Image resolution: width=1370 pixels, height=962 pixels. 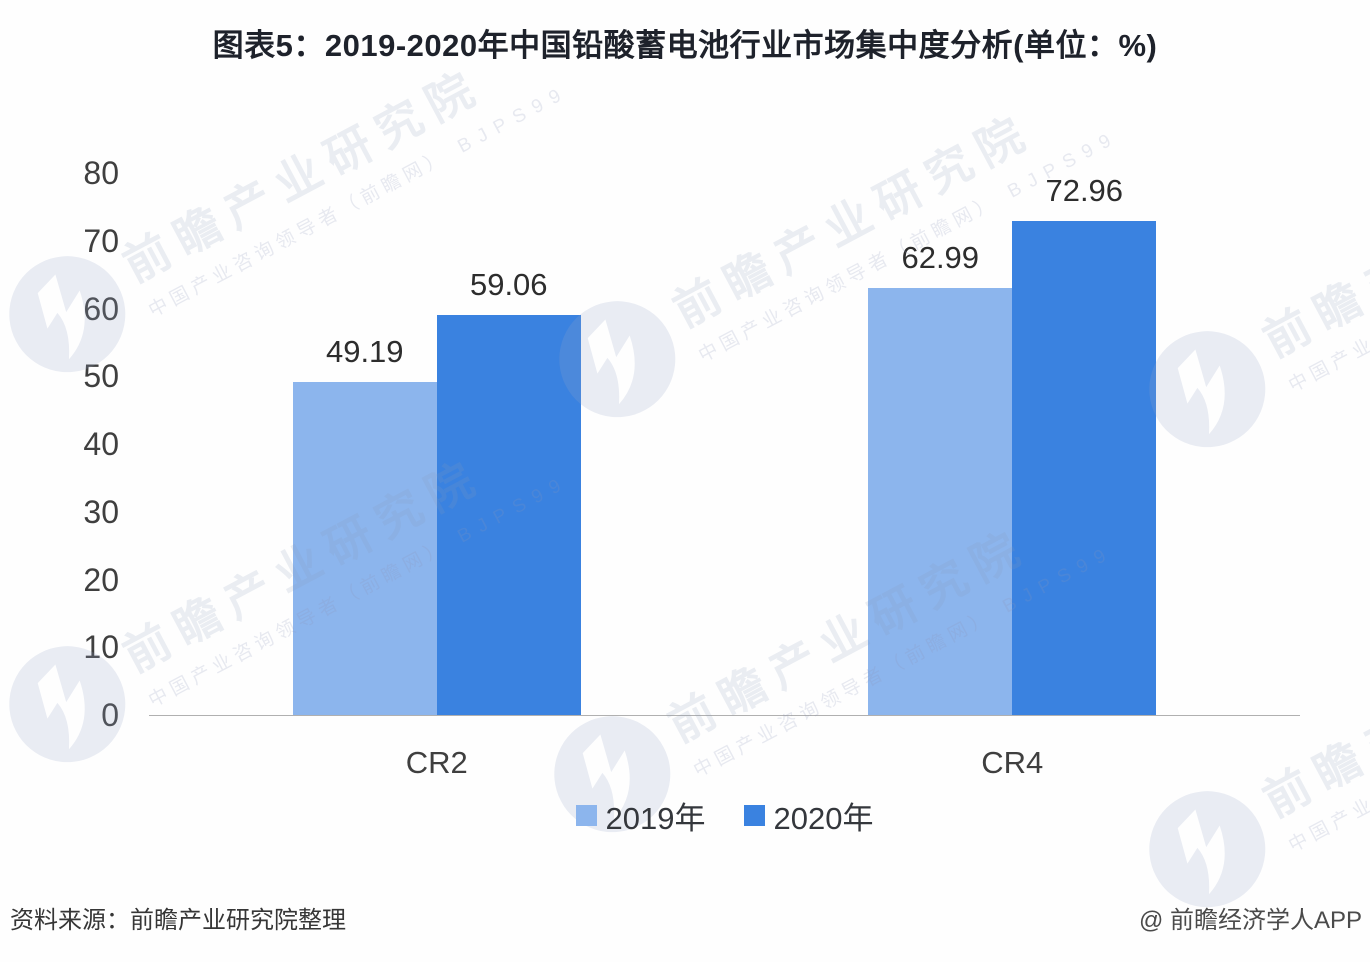 I want to click on bar-CR4-2020年, so click(x=1084, y=467).